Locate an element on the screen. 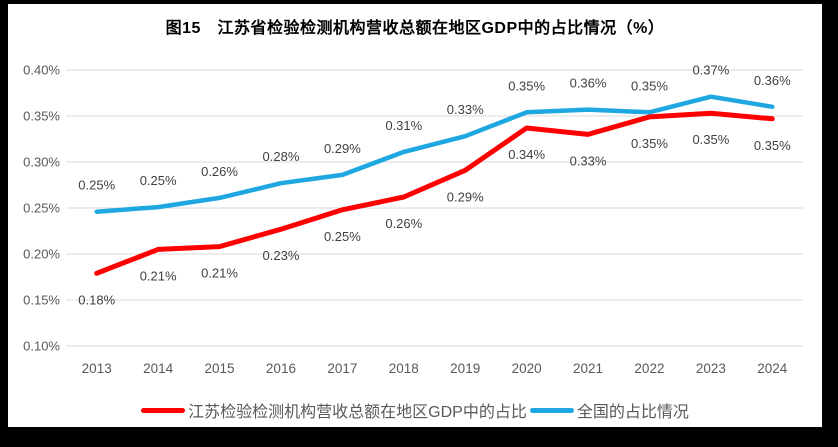  legend-item-jiangsu: 江苏检验检测机构营收总额在地区GDP中的占比 is located at coordinates (334, 410).